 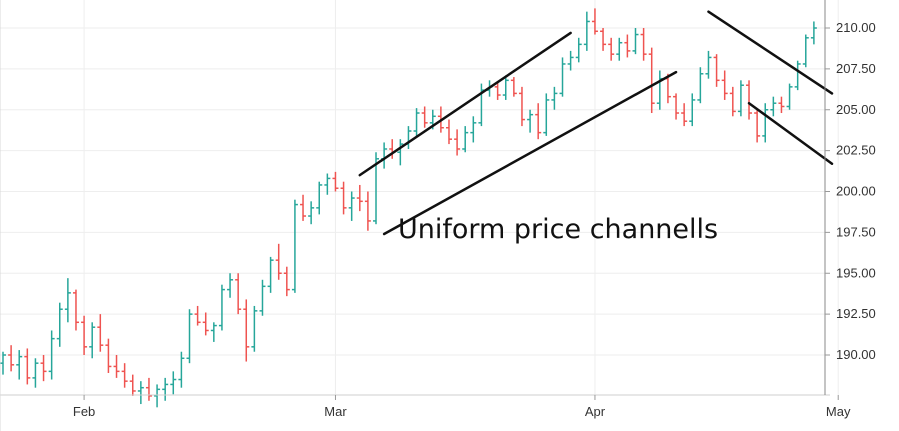 What do you see at coordinates (856, 313) in the screenshot?
I see `y-tick-label: 192.50` at bounding box center [856, 313].